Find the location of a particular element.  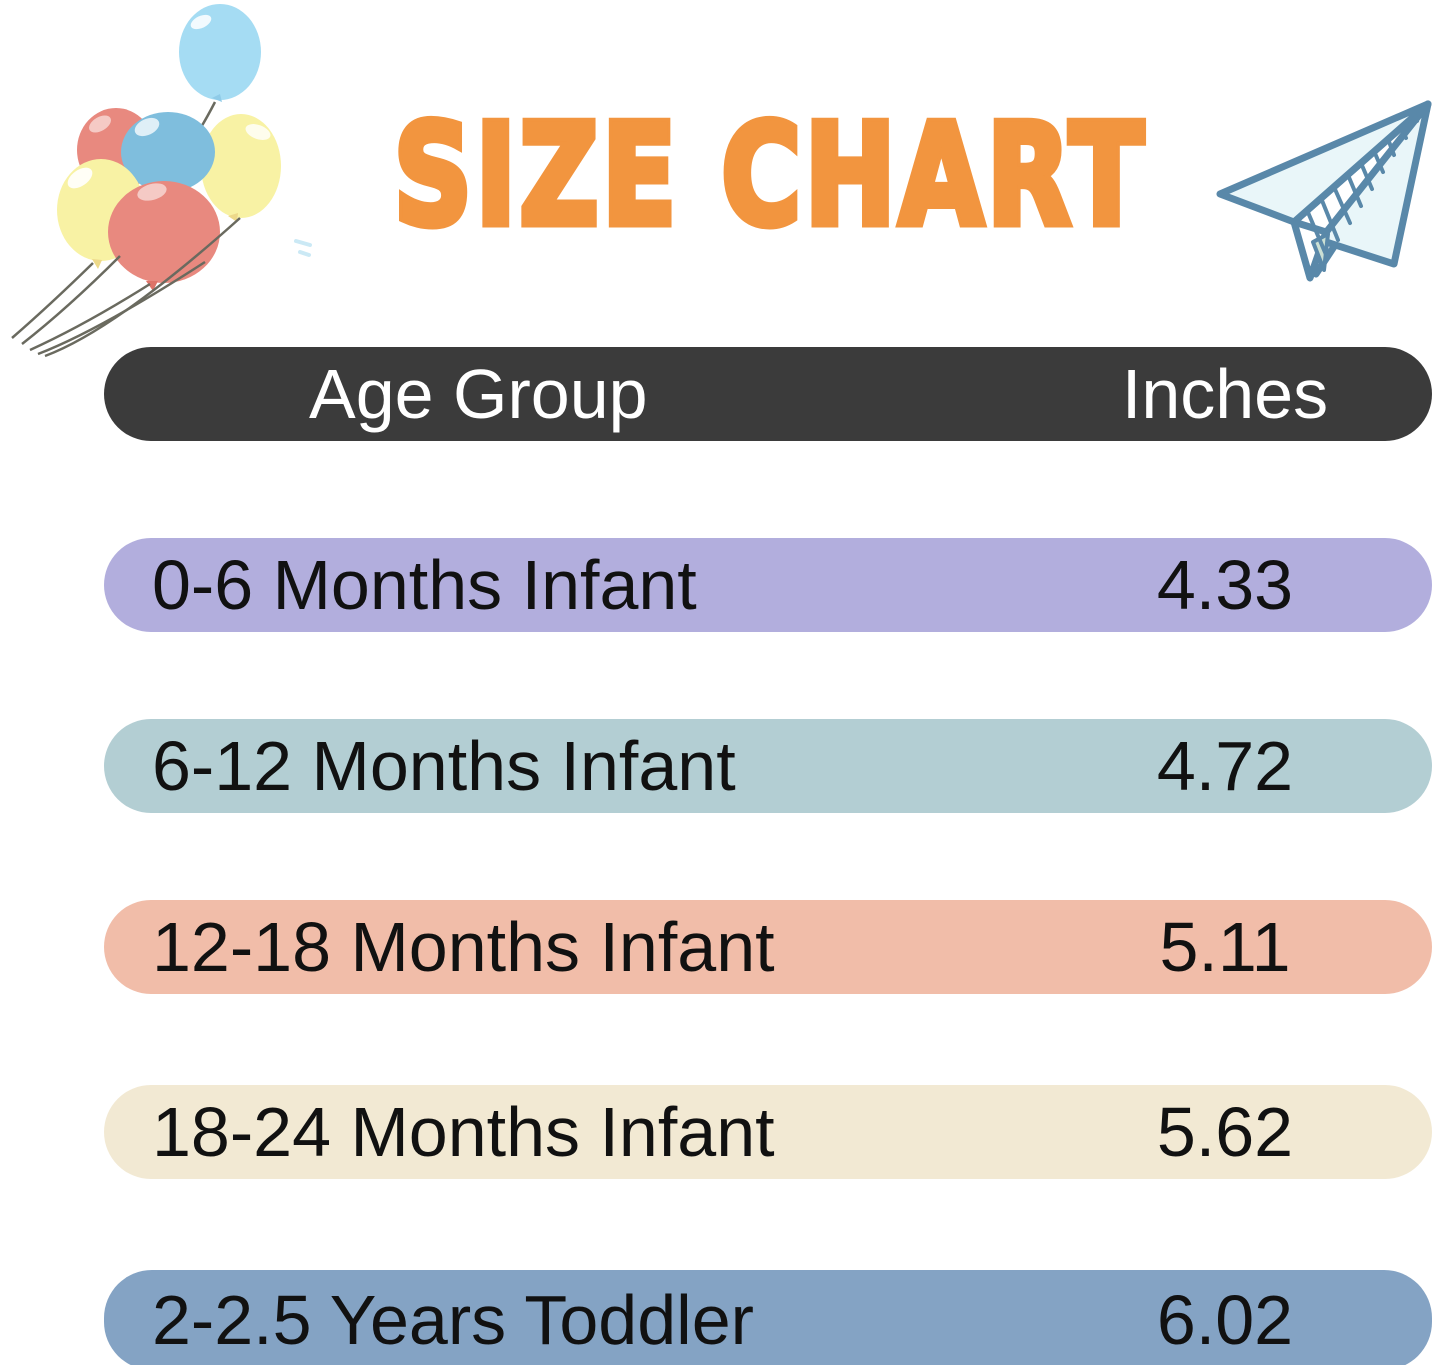

table-row-2-2p5-years: 2-2.5 Years Toddler 6.02 is located at coordinates (768, 1317).